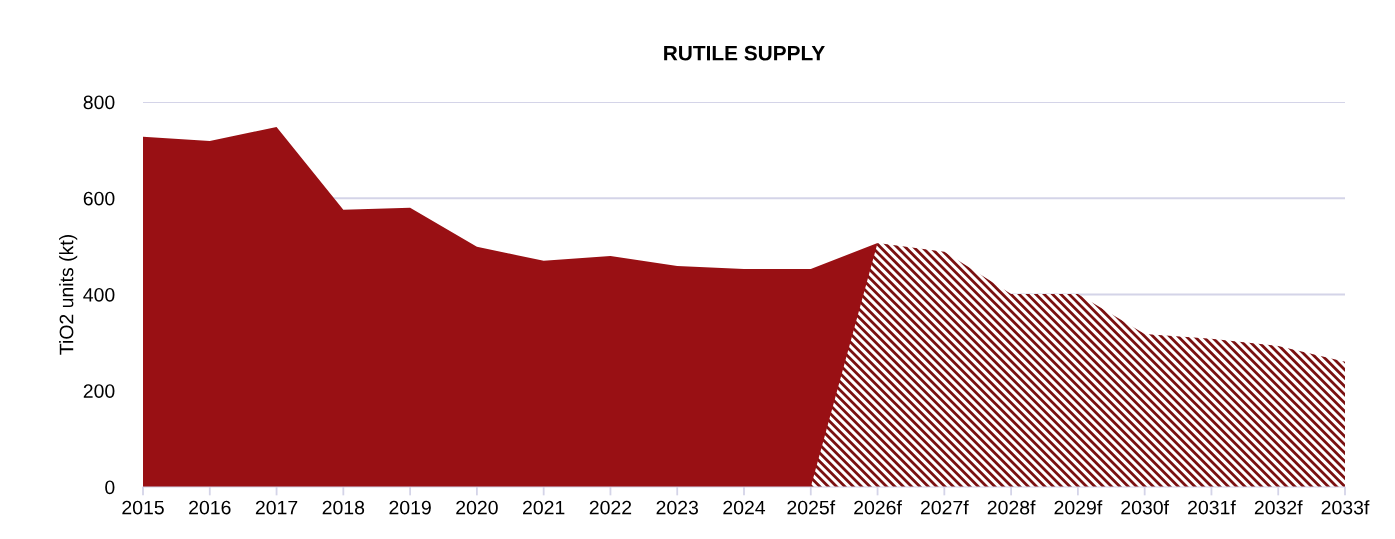 This screenshot has height=539, width=1395. Describe the element at coordinates (210, 507) in the screenshot. I see `x-tick-label: 2016` at that location.